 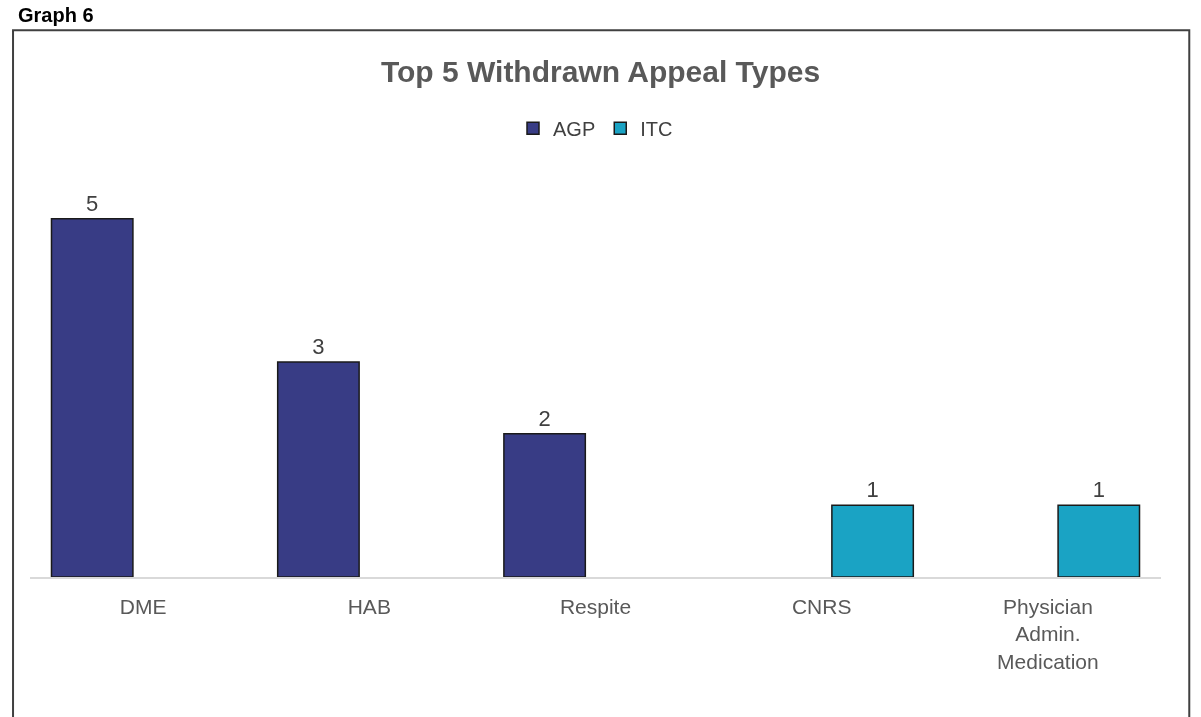 I want to click on chart-title: Top 5 Withdrawn Appeal Types, so click(x=600, y=72).